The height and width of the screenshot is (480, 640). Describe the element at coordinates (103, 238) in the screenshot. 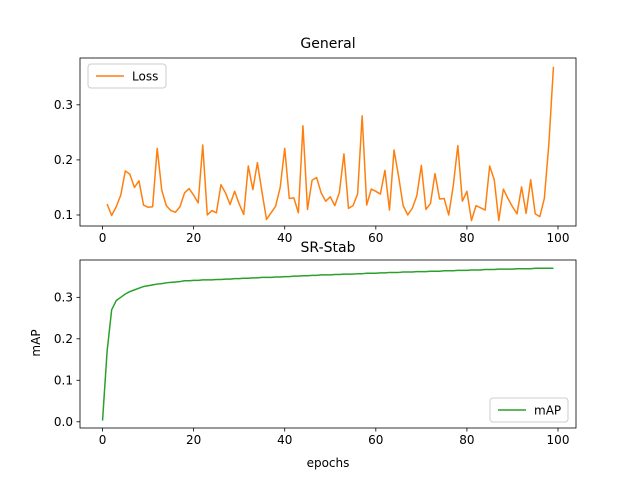

I see `loss-x-tick-label: 0` at that location.